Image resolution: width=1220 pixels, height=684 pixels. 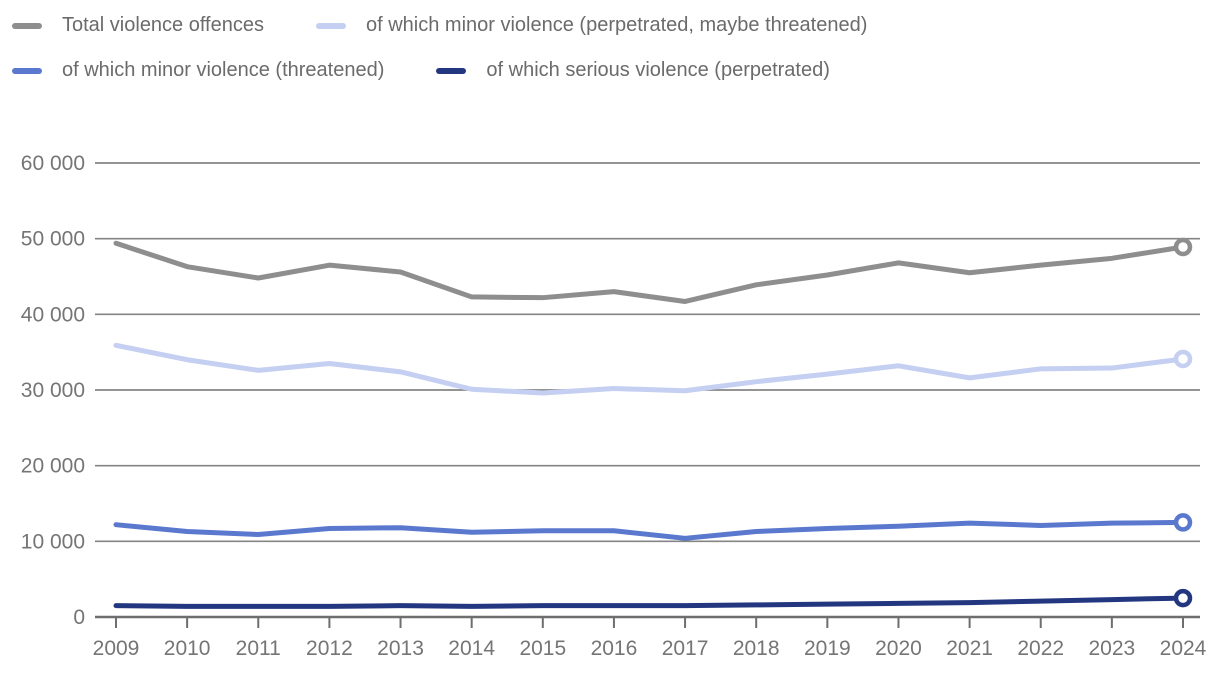 I want to click on x-tick-label: 2015, so click(x=542, y=648).